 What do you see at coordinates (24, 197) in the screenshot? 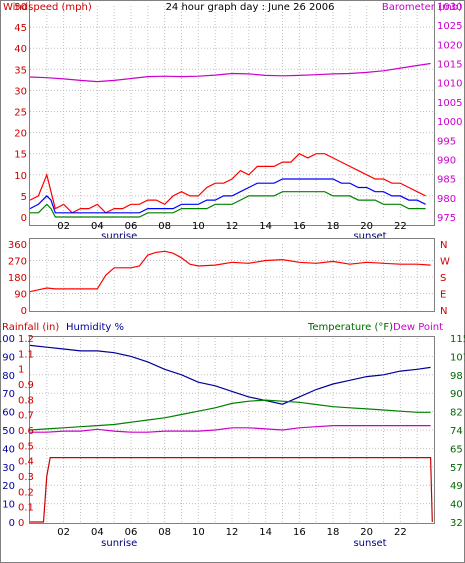
I see `wind-tick: 5` at bounding box center [24, 197].